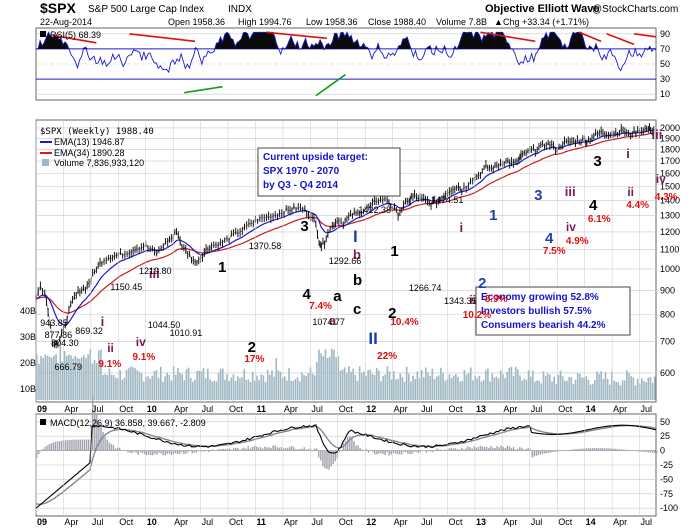  Describe the element at coordinates (481, 522) in the screenshot. I see `x-tick-label: 13` at that location.